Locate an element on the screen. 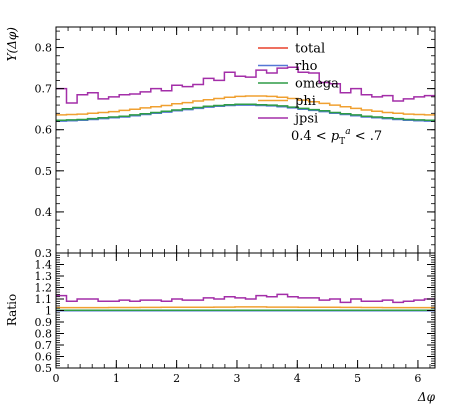  ratio-ytick-label: 0.9 is located at coordinates (44, 322).